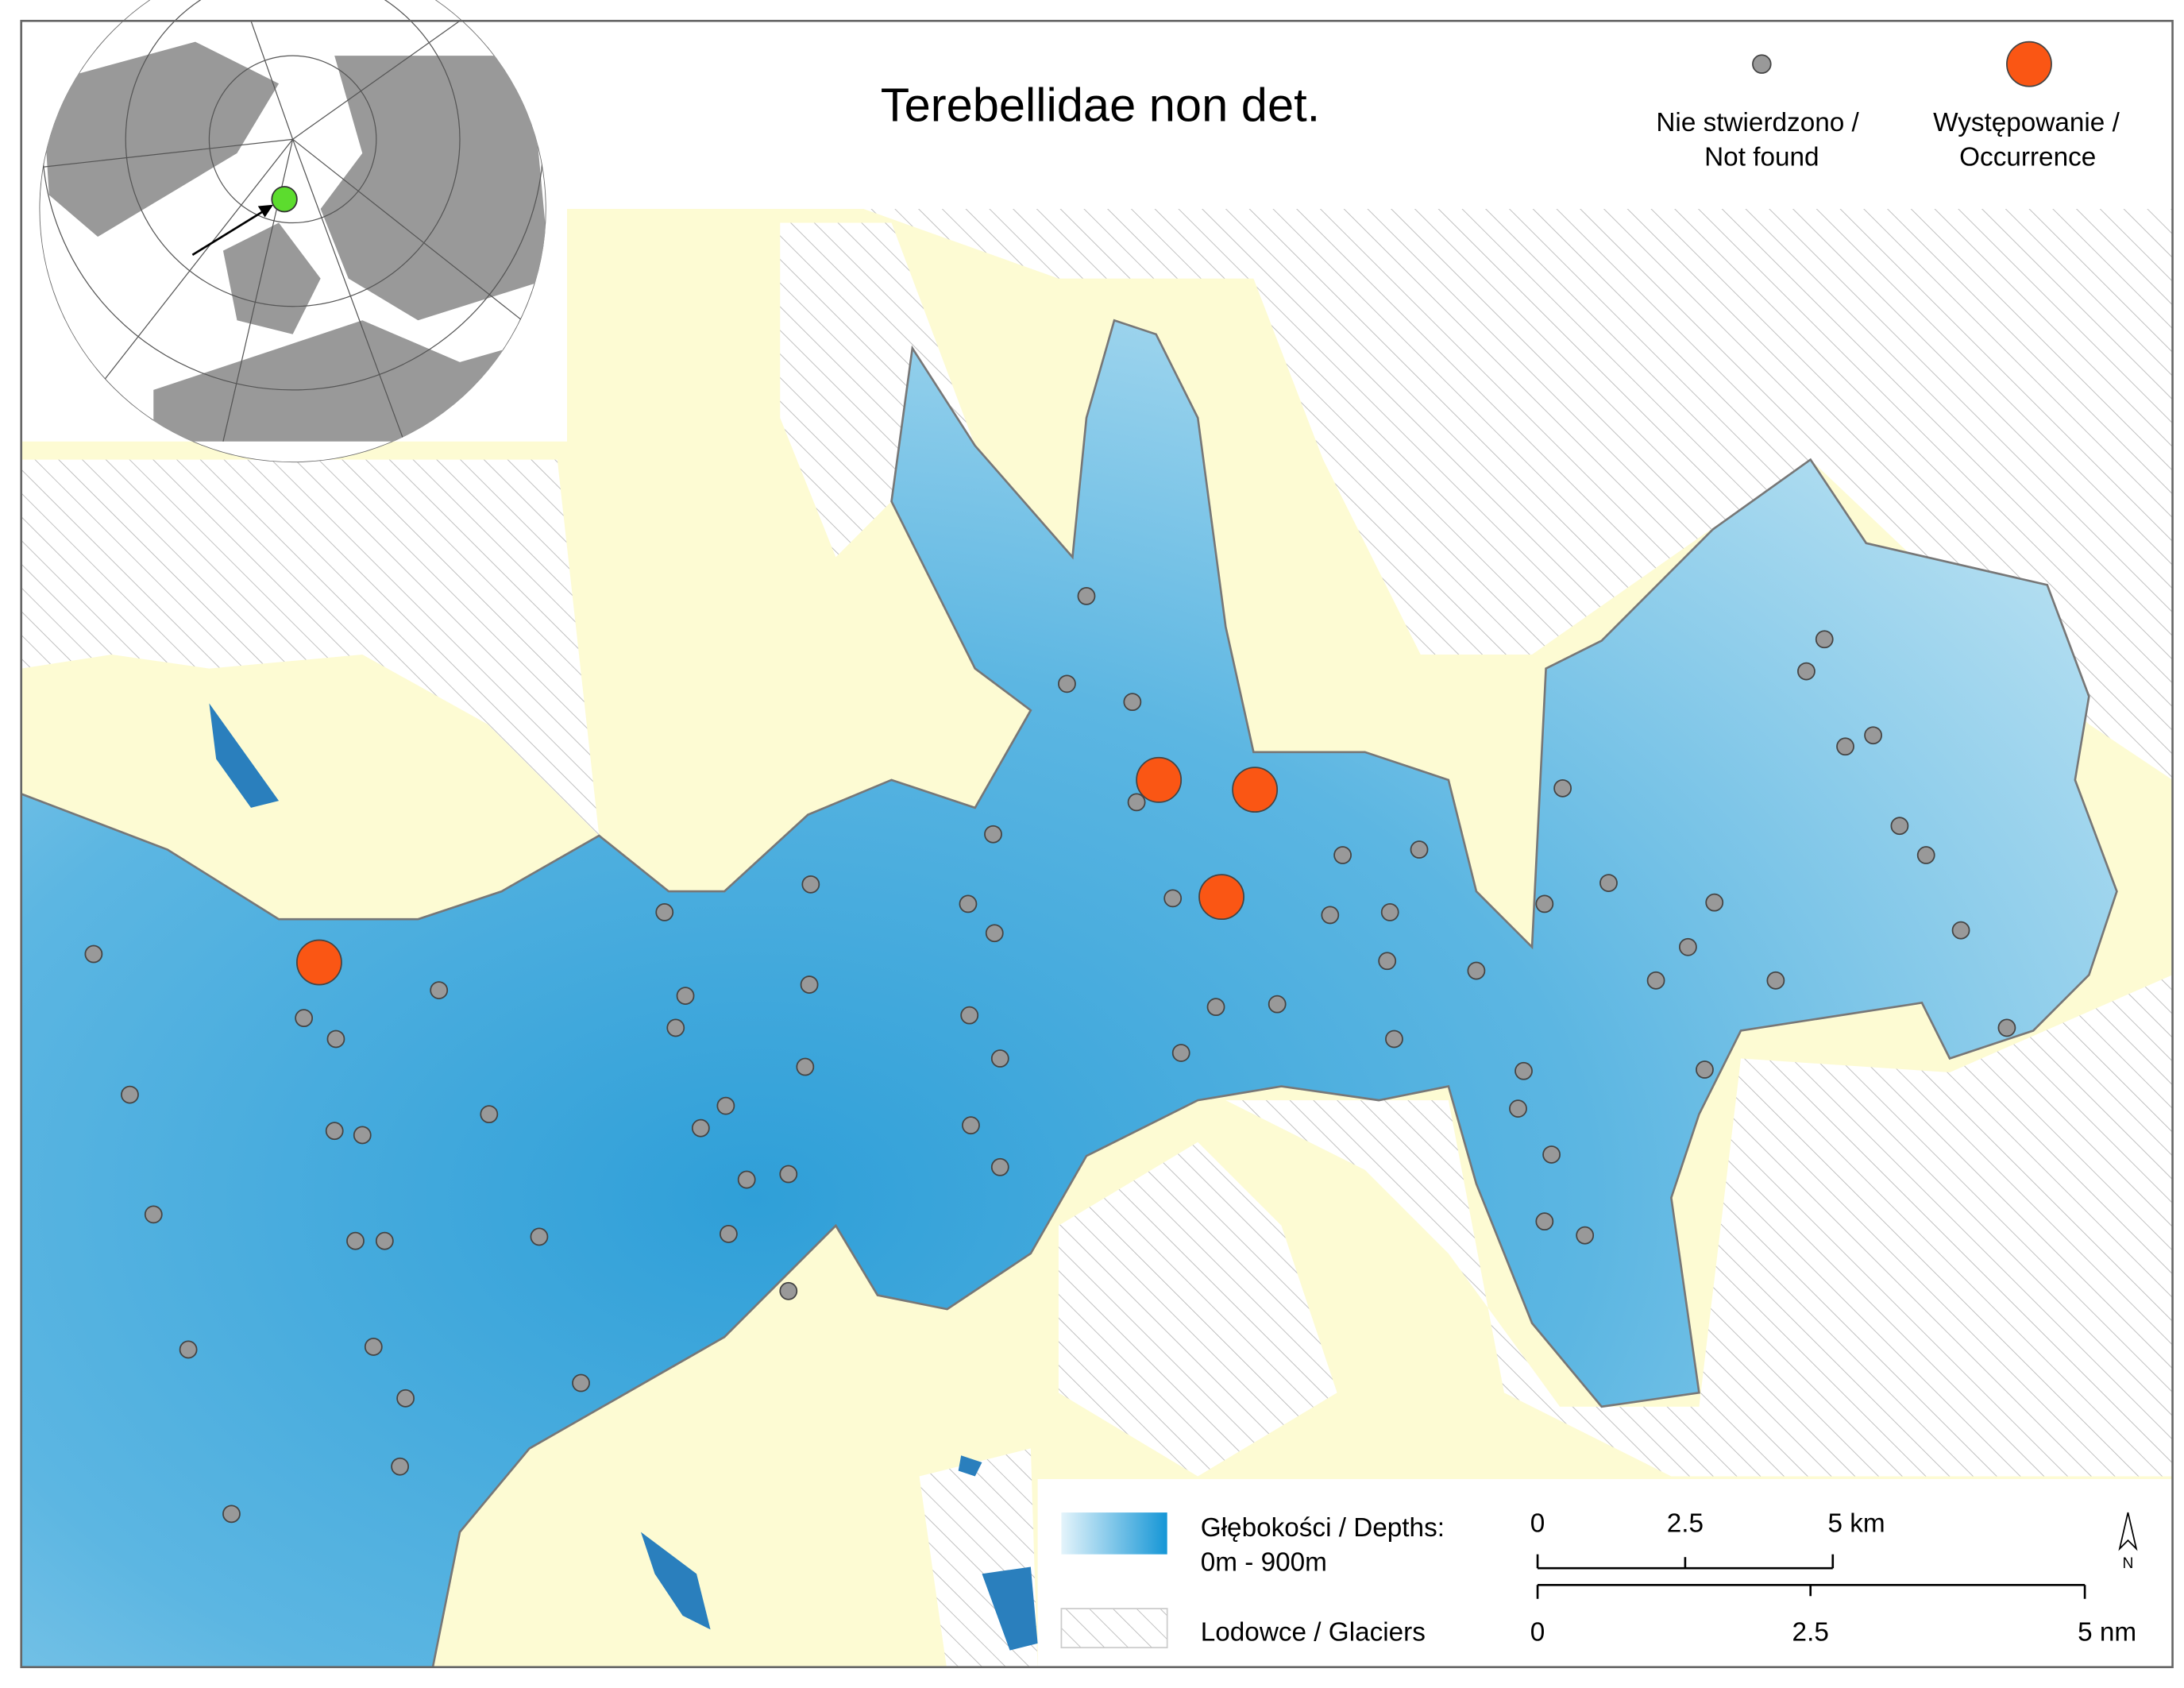  What do you see at coordinates (1114, 1534) in the screenshot?
I see `depth-swatch` at bounding box center [1114, 1534].